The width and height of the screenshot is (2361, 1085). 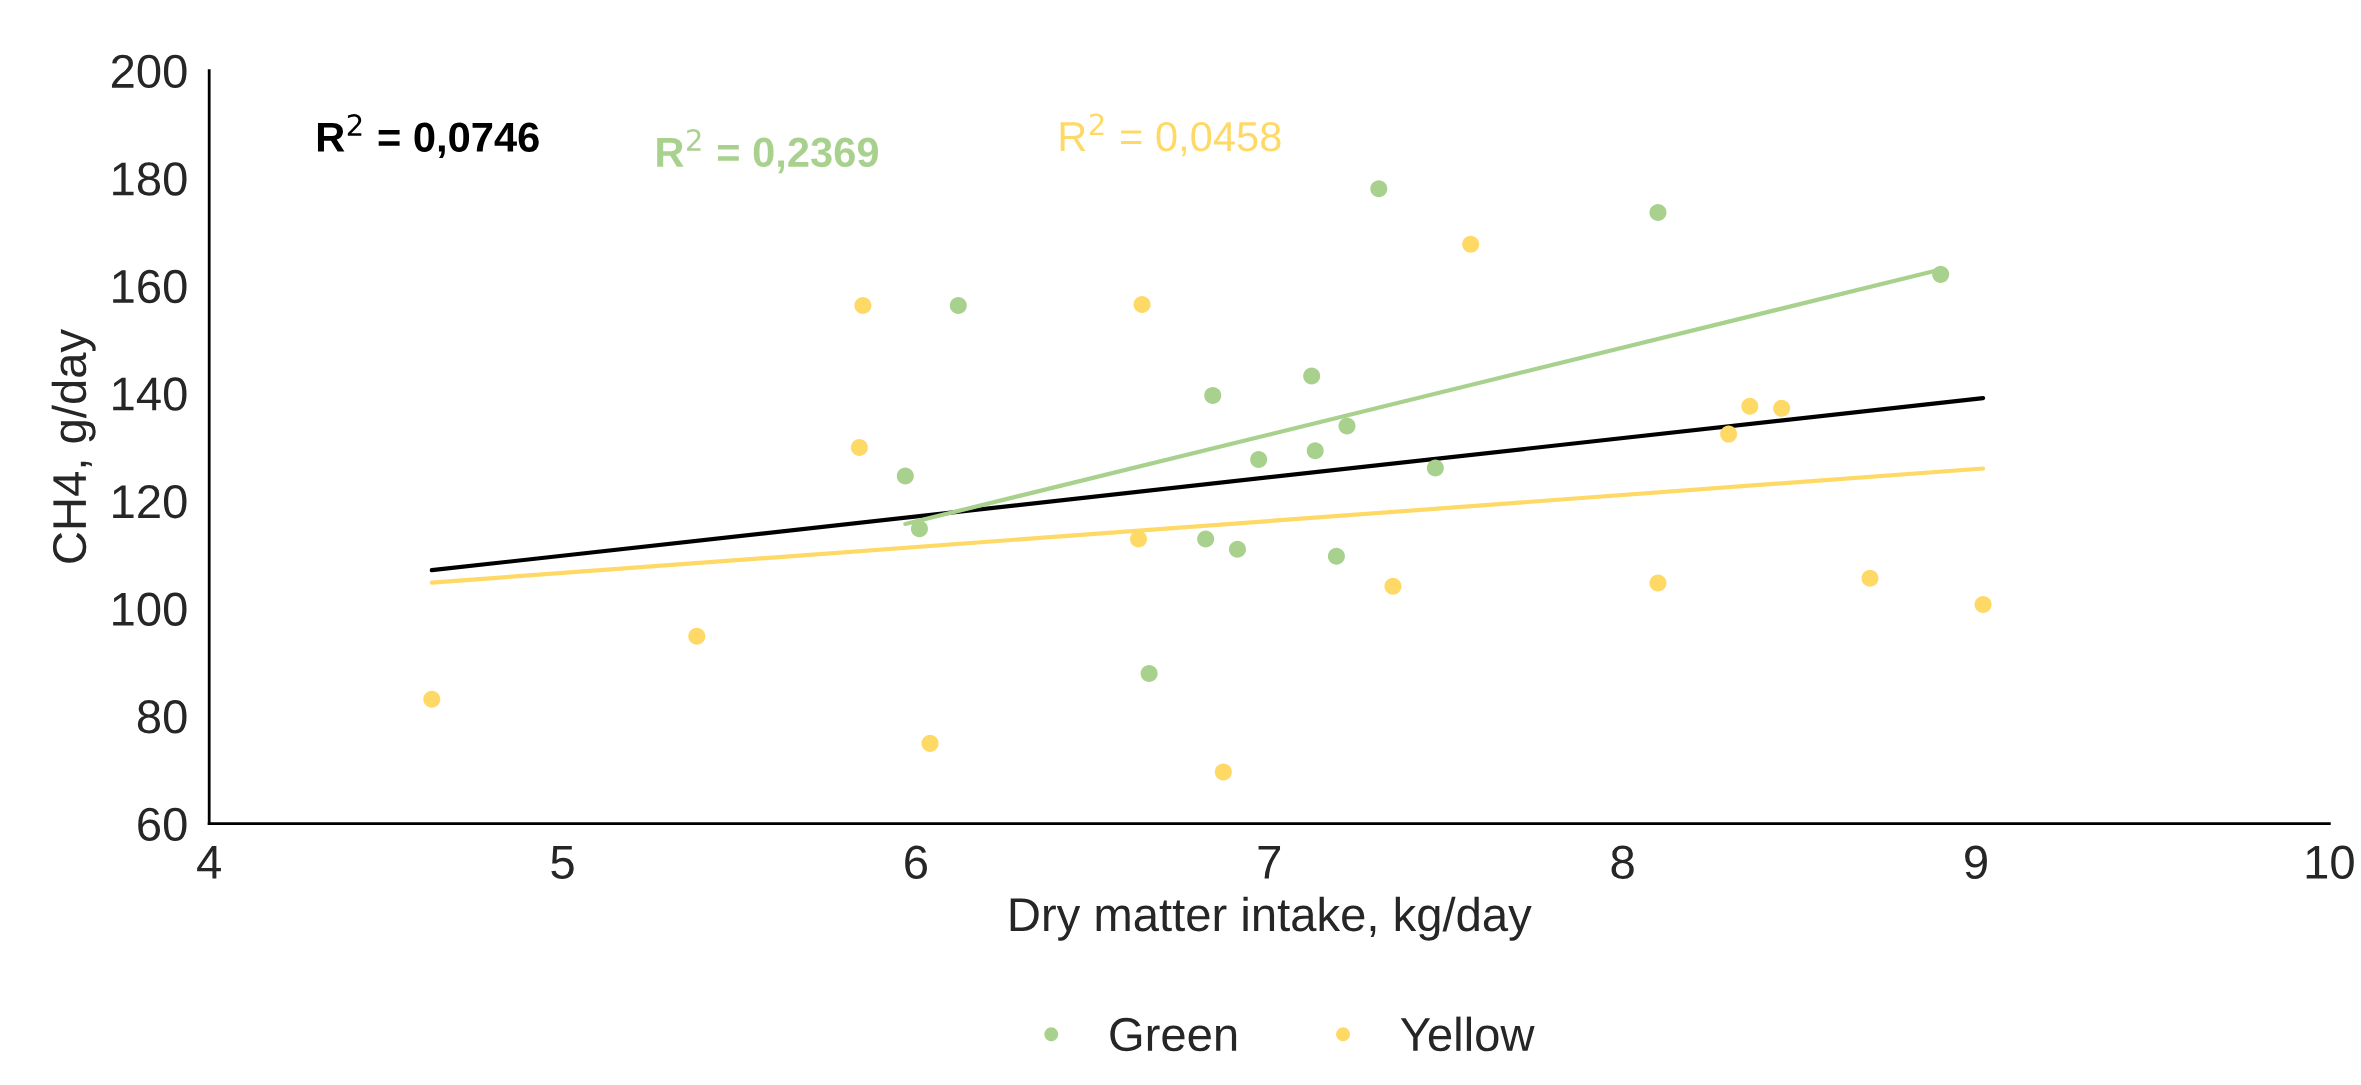 I want to click on y-tick-label: 60, so click(x=162, y=824).